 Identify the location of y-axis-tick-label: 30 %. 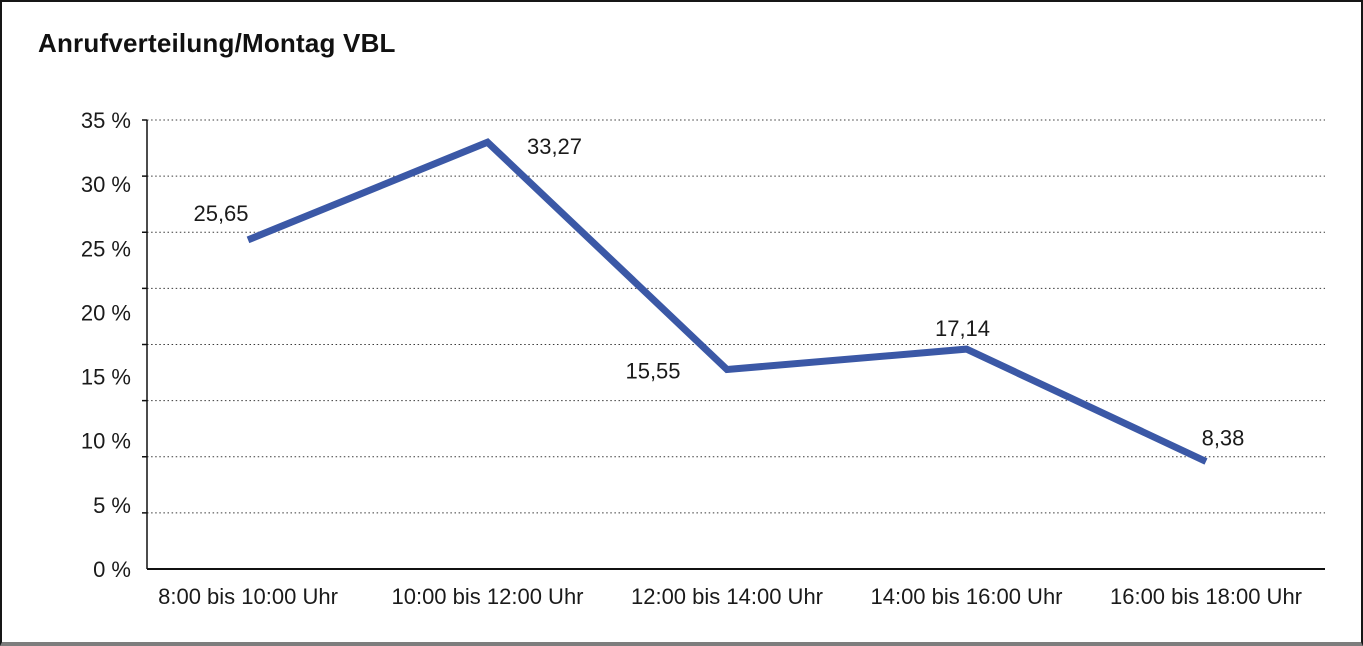
(106, 184).